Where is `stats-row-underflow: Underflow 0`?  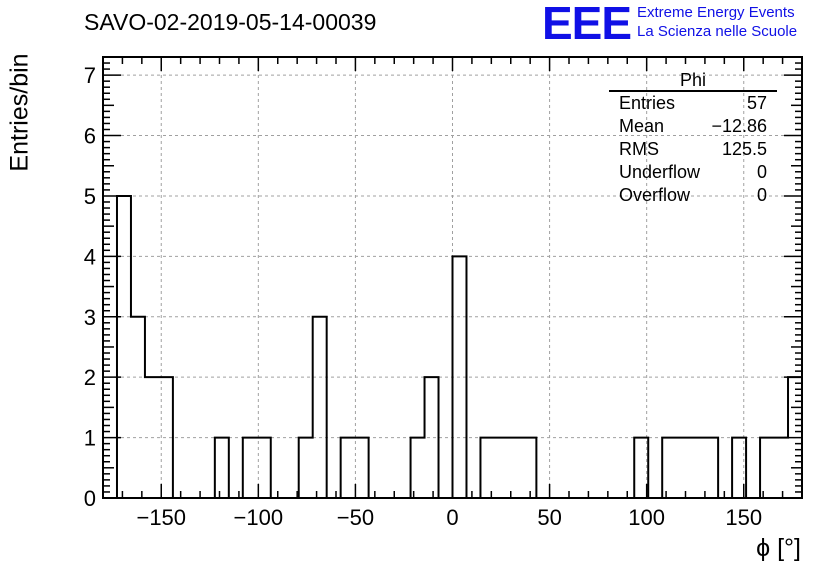 stats-row-underflow: Underflow 0 is located at coordinates (693, 172).